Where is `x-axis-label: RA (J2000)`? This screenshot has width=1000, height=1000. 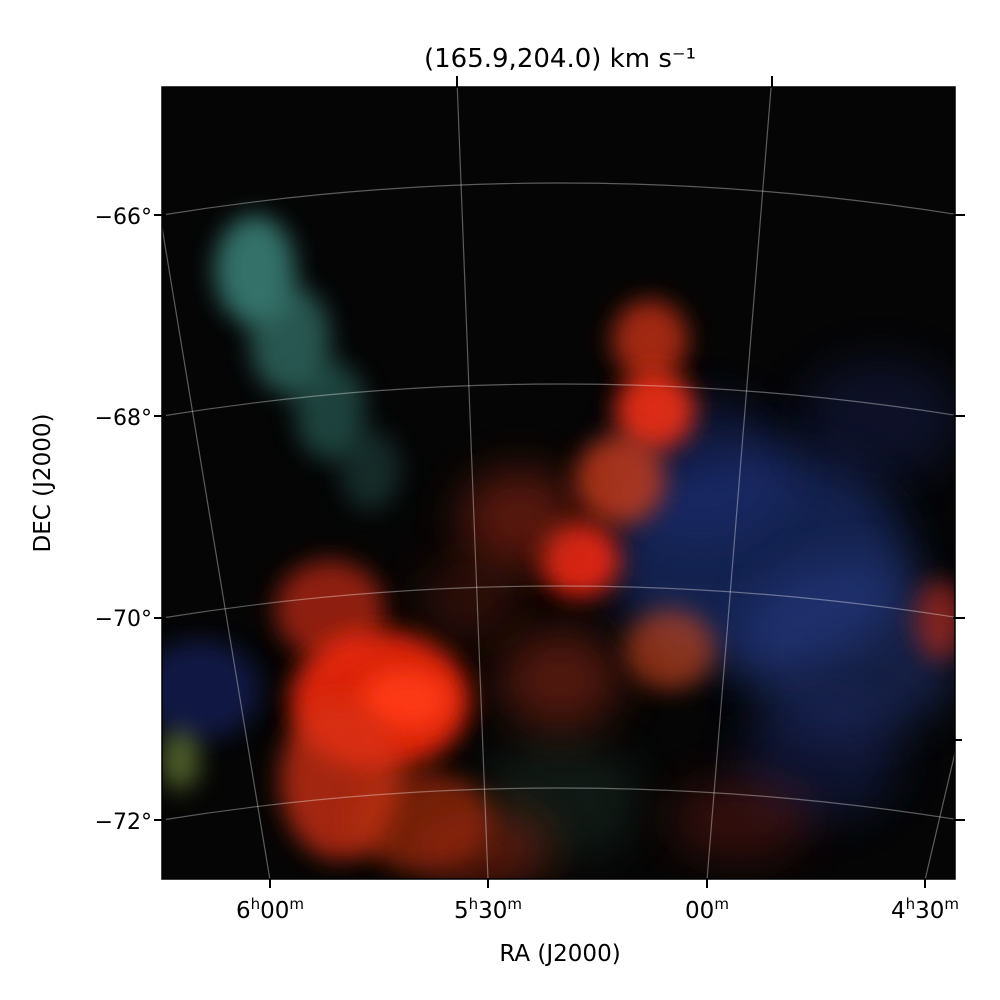 x-axis-label: RA (J2000) is located at coordinates (559, 954).